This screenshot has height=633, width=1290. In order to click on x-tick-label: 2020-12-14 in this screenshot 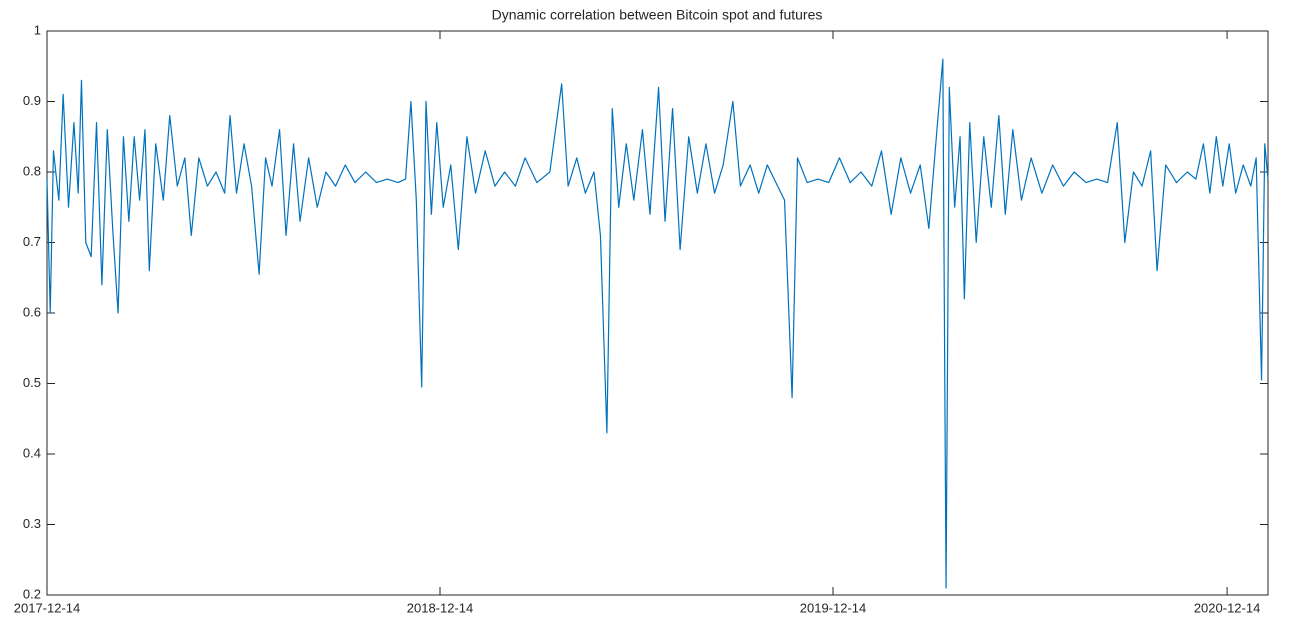, I will do `click(1227, 607)`.